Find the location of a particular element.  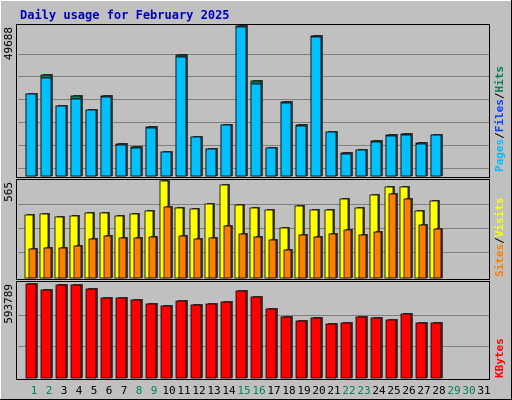

day-label-17: 17 is located at coordinates (273, 390).